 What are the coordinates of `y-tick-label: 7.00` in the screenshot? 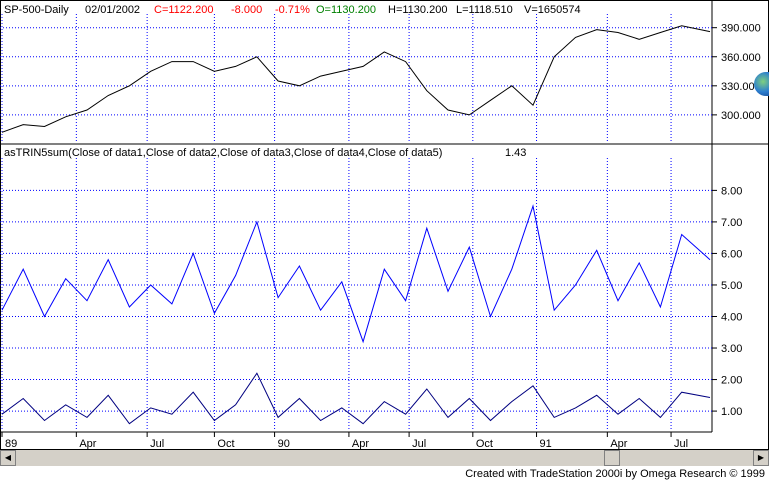 It's located at (731, 223).